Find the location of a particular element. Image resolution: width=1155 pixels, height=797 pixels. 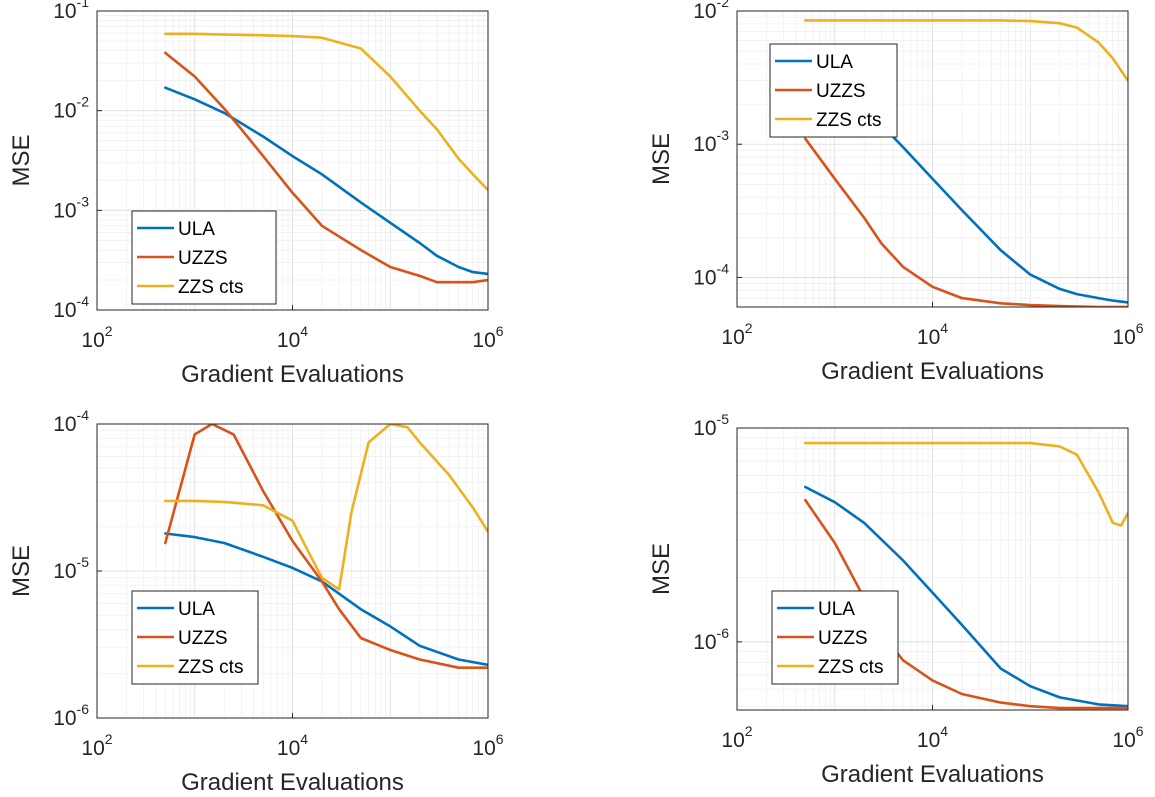

y-tick-label: 10⁻¹ is located at coordinates (71, 11).